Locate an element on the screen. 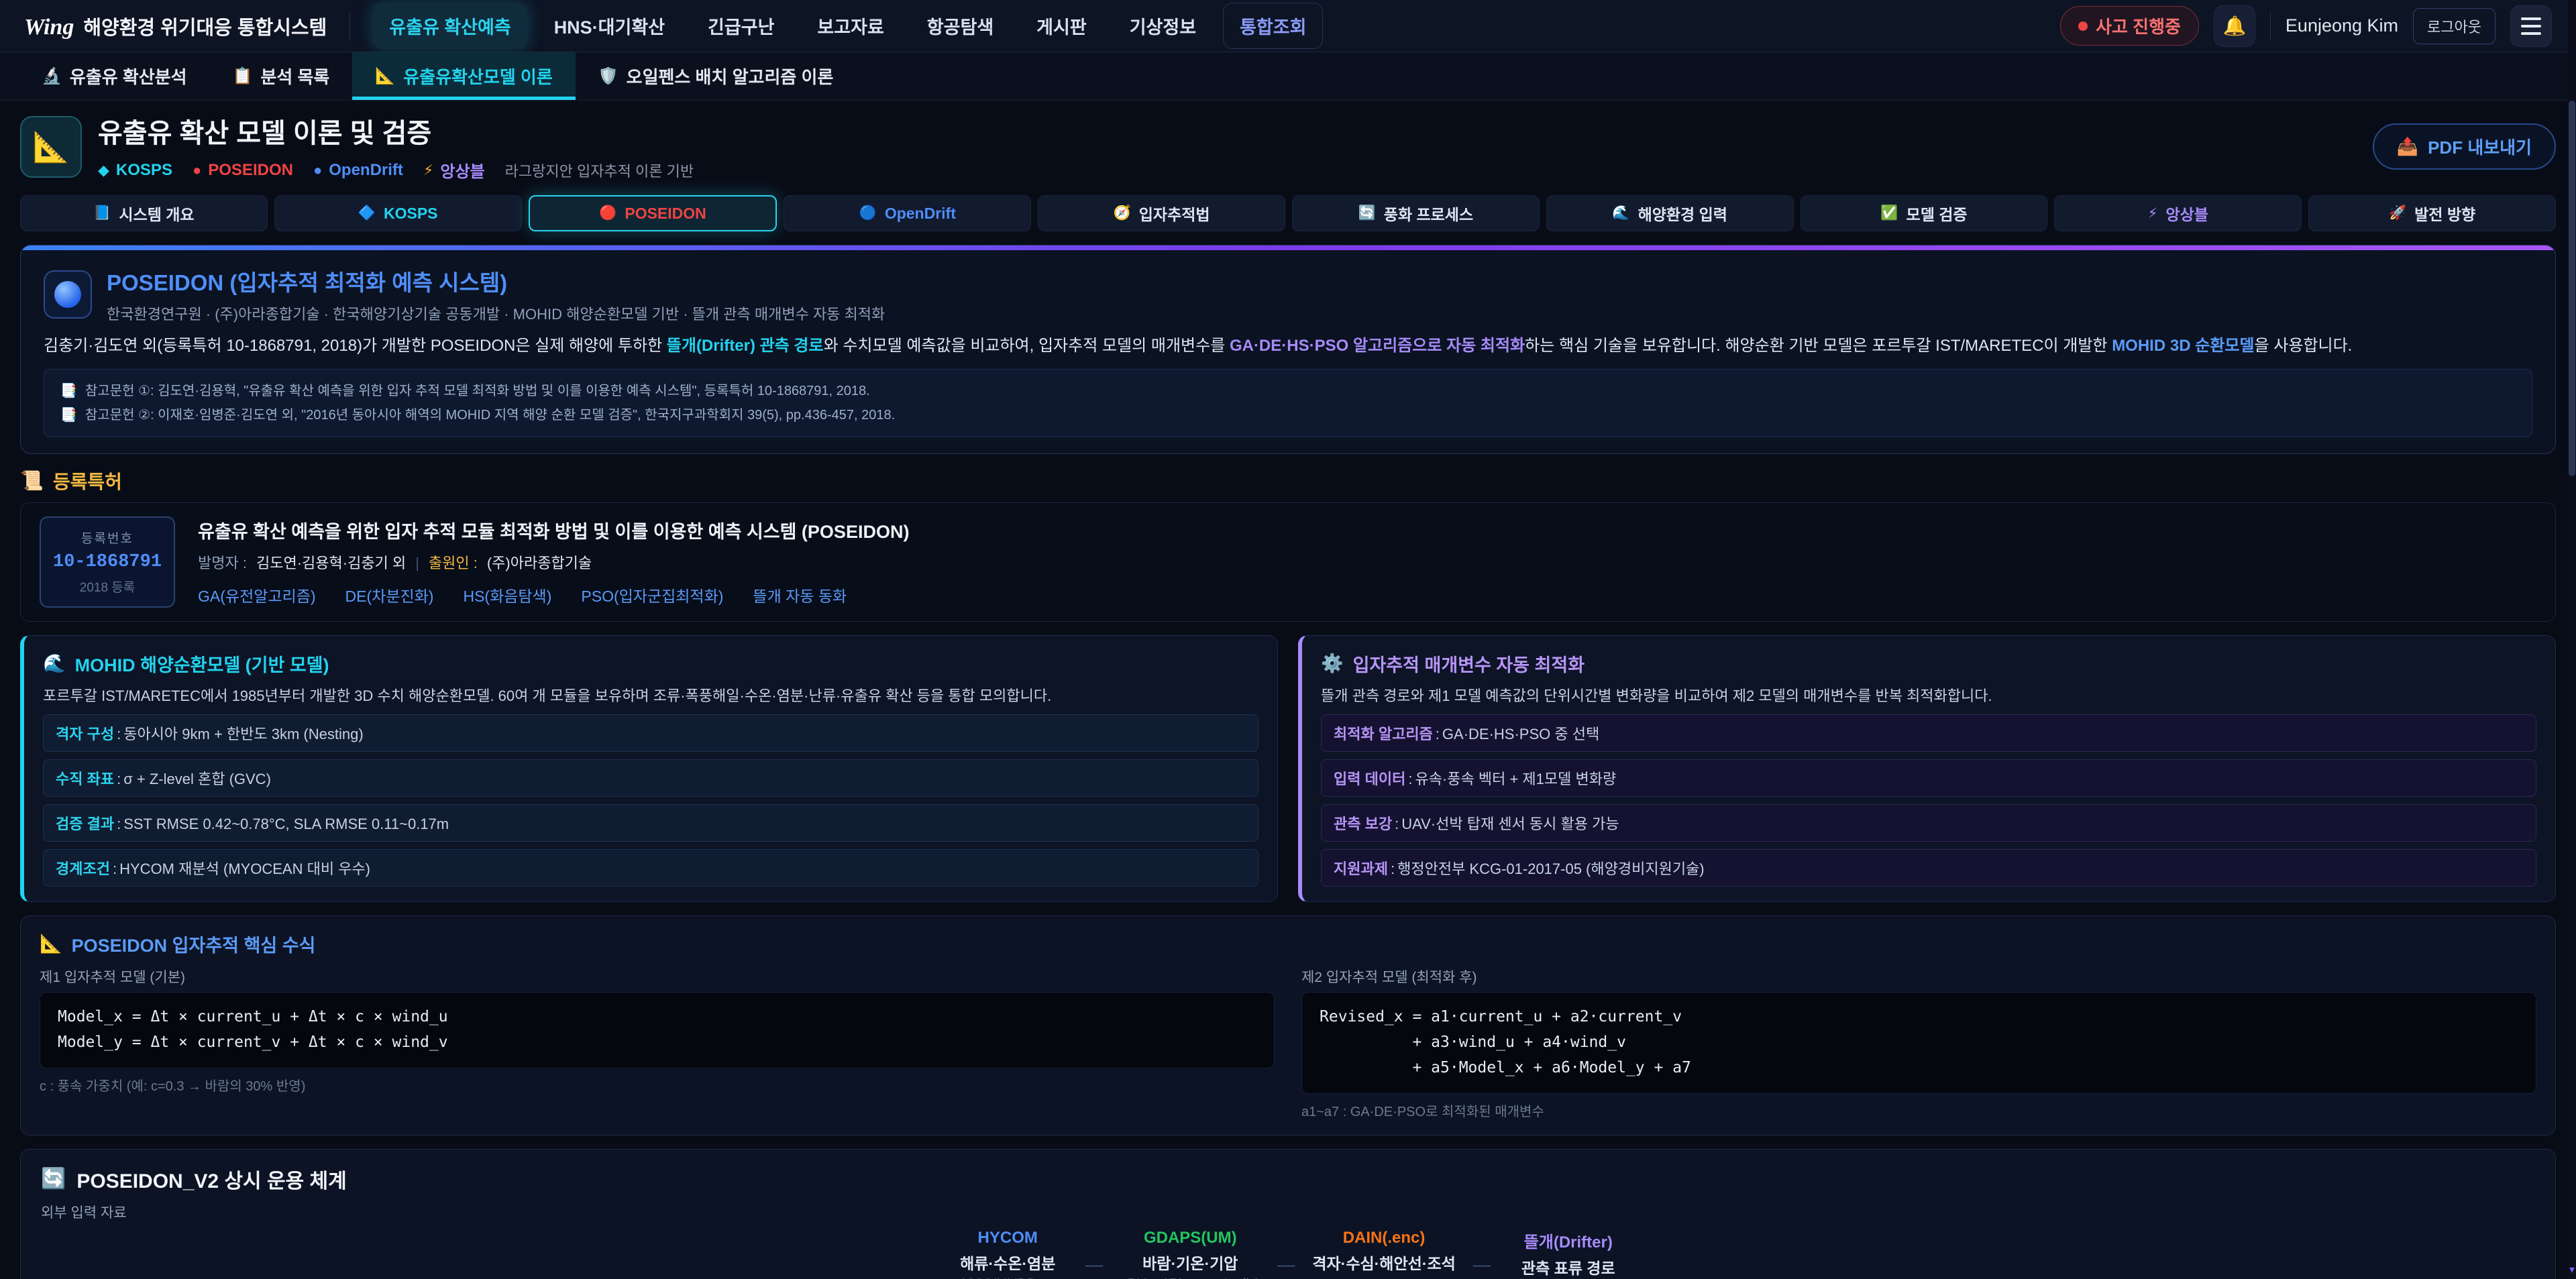 This screenshot has width=2576, height=1279. section-nav-marine-env-input: 🌊 해양환경 입력 is located at coordinates (1670, 213).